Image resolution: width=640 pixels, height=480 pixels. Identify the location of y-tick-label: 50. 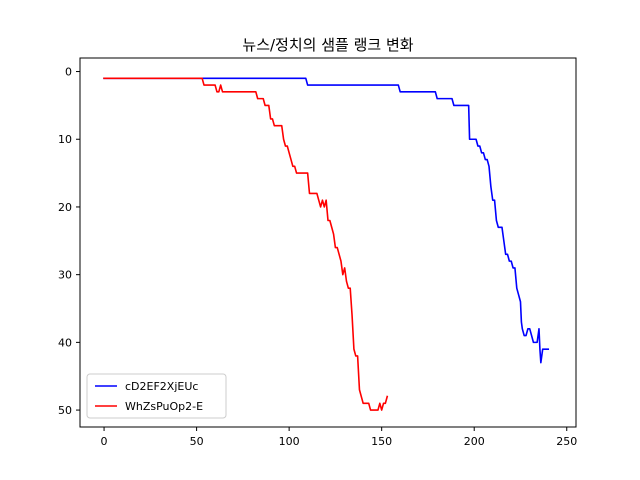
(65, 410).